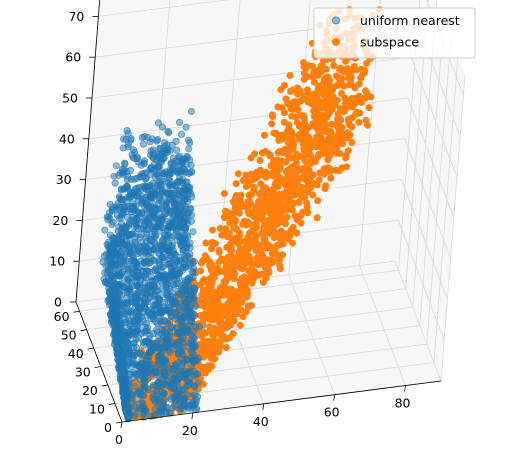 The height and width of the screenshot is (466, 510). I want to click on legend-marker-uniform-nearest, so click(336, 20).